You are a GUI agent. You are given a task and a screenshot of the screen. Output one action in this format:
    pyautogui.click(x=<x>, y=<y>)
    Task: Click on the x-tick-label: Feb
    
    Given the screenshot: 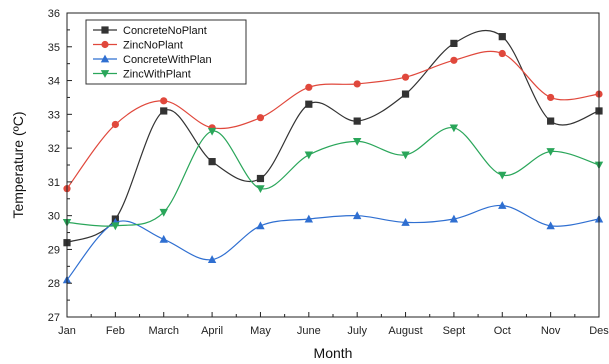 What is the action you would take?
    pyautogui.click(x=115, y=331)
    